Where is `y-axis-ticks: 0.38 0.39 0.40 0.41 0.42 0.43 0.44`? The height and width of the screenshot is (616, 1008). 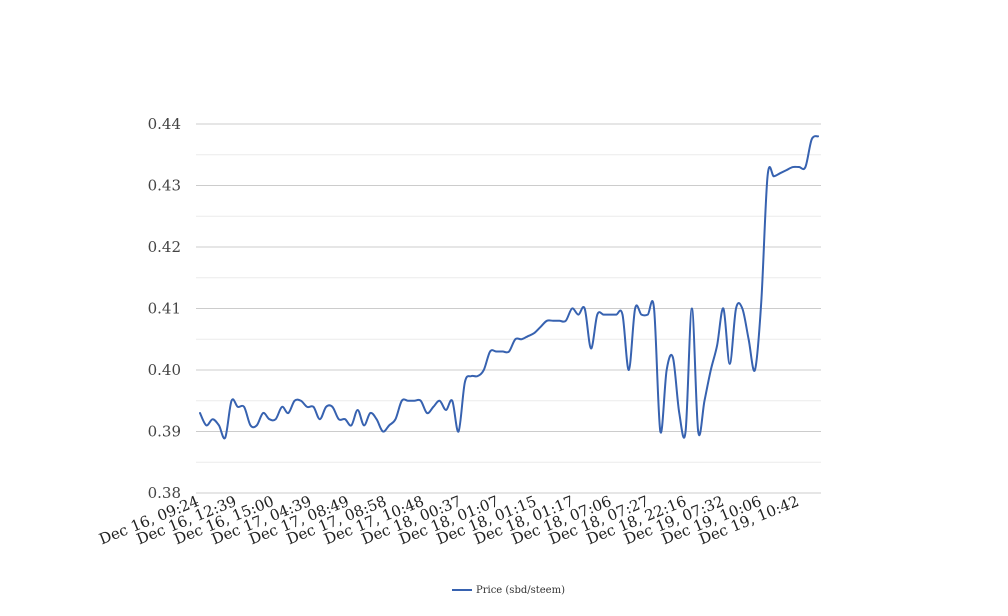
y-axis-ticks: 0.38 0.39 0.40 0.41 0.42 0.43 0.44 is located at coordinates (164, 308).